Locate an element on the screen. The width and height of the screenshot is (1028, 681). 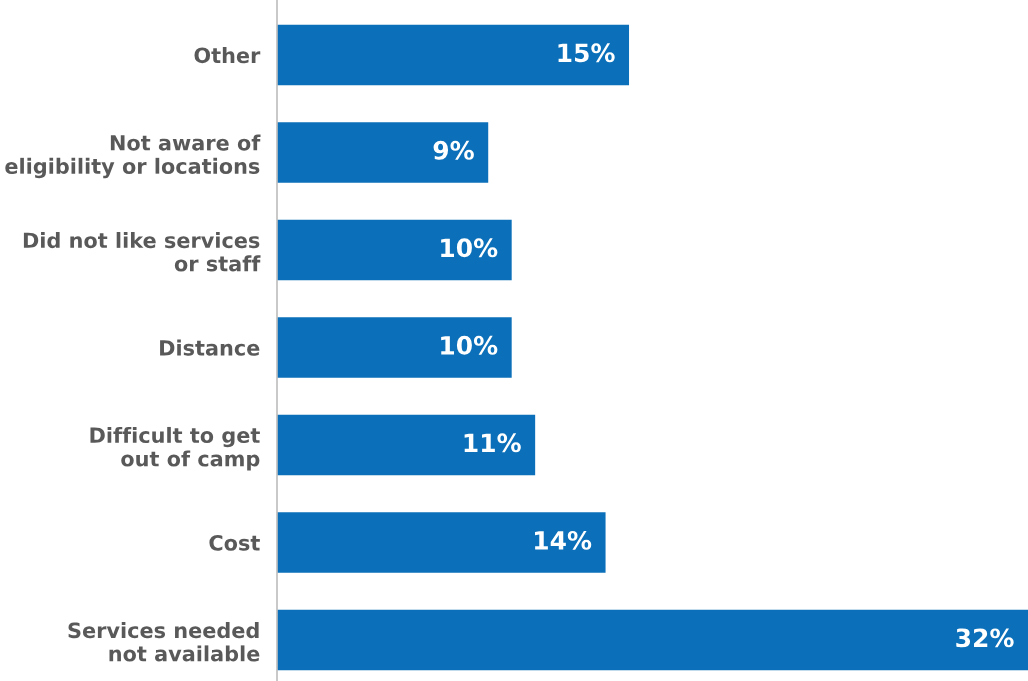
y-tick-label: Did not like services or staff is located at coordinates (142, 252).